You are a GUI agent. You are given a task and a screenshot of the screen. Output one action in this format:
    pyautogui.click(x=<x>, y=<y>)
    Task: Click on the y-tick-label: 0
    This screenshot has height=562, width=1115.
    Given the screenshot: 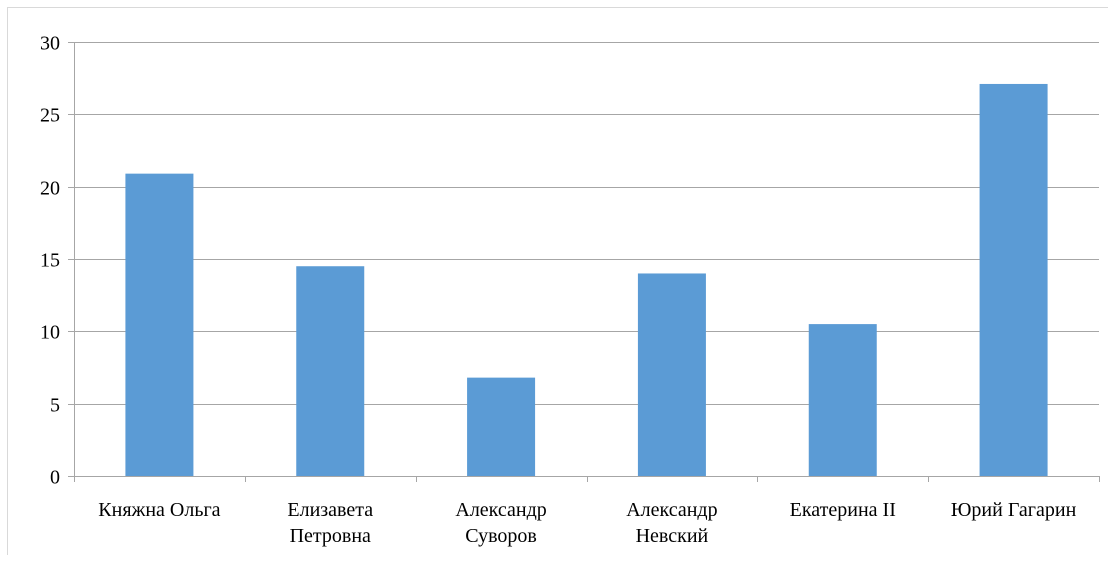 What is the action you would take?
    pyautogui.click(x=55, y=478)
    